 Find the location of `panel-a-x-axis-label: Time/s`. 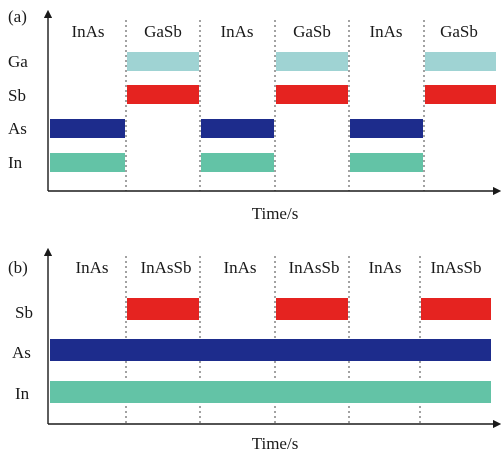

panel-a-x-axis-label: Time/s is located at coordinates (275, 213).